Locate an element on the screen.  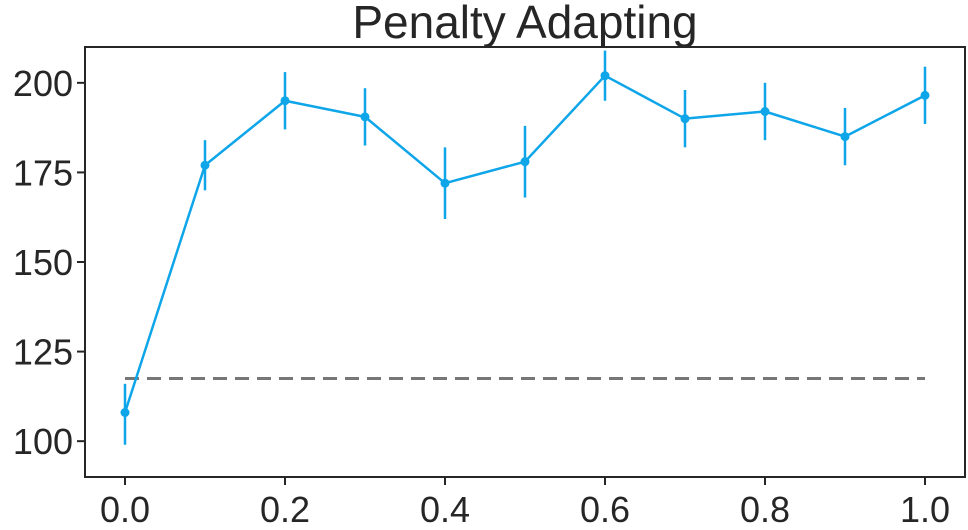
y-tick-label: 100 is located at coordinates (43, 441).